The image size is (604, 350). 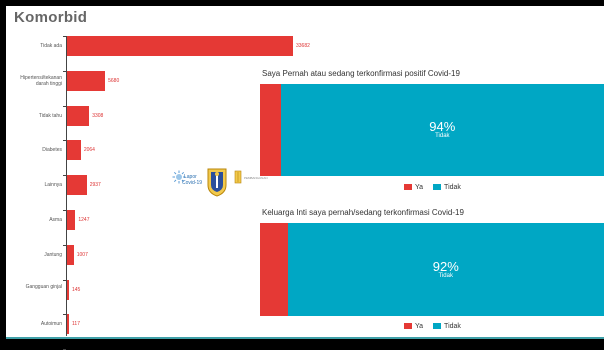 What do you see at coordinates (68, 324) in the screenshot?
I see `bar-autoimun` at bounding box center [68, 324].